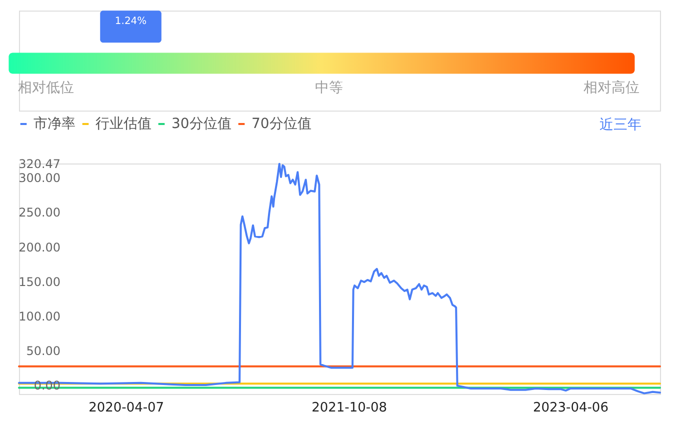 The height and width of the screenshot is (442, 686). I want to click on x-tick-label: 2020-04-07, so click(126, 408).